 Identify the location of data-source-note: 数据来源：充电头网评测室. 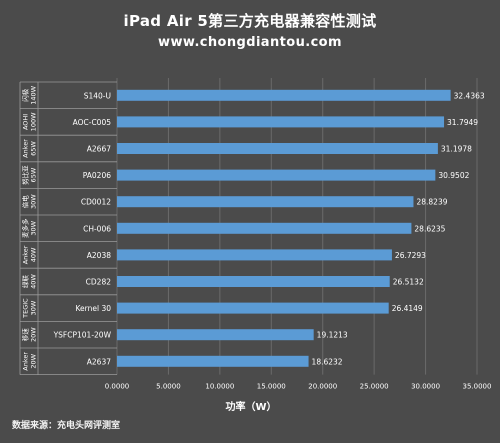
(66, 426).